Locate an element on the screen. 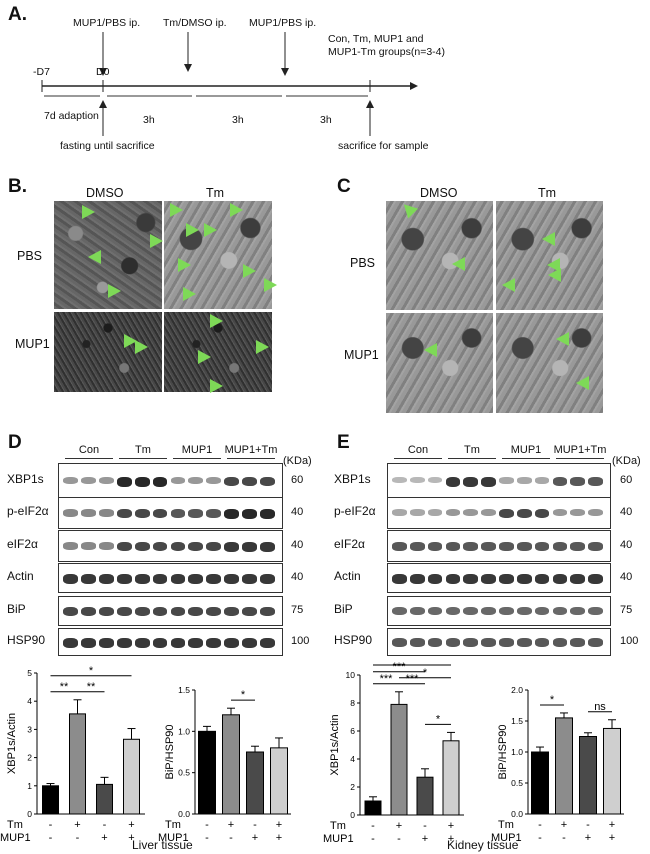 The image size is (650, 854). panel-c-row-pbs: PBS is located at coordinates (363, 263).